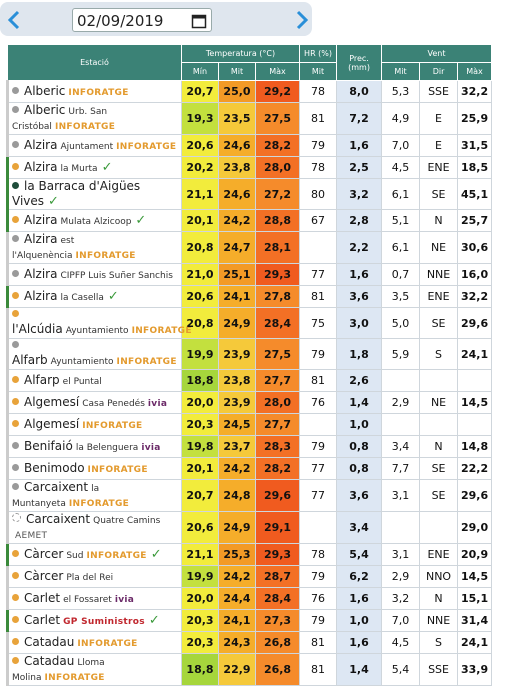  Describe the element at coordinates (475, 598) in the screenshot. I see `value-cell: 15,1` at that location.